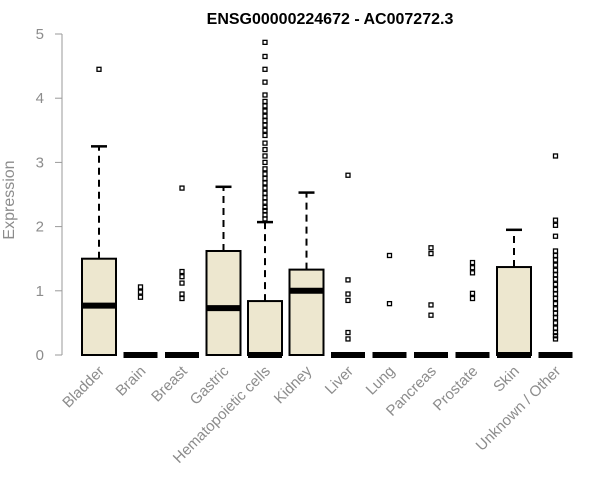 Image resolution: width=600 pixels, height=500 pixels. I want to click on box-pancreas, so click(431, 301).